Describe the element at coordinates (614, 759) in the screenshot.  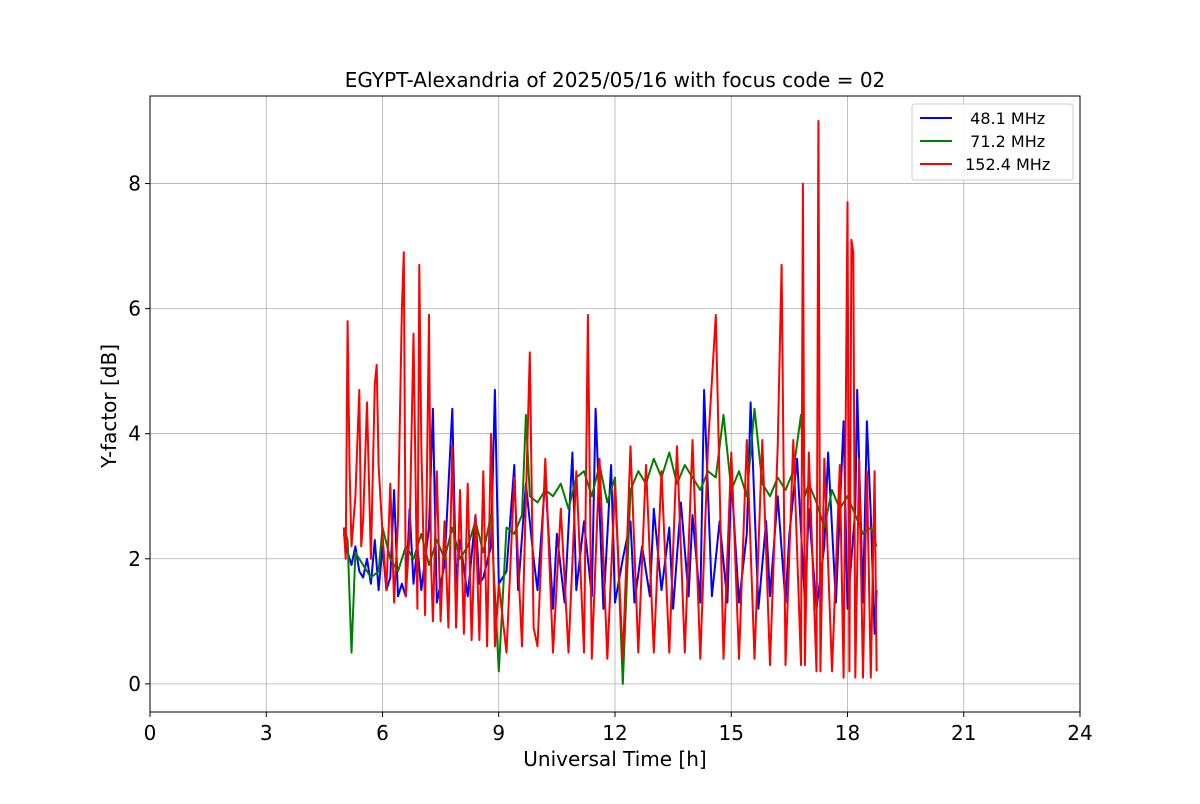
I see `x-axis-label: Universal Time [h]` at that location.